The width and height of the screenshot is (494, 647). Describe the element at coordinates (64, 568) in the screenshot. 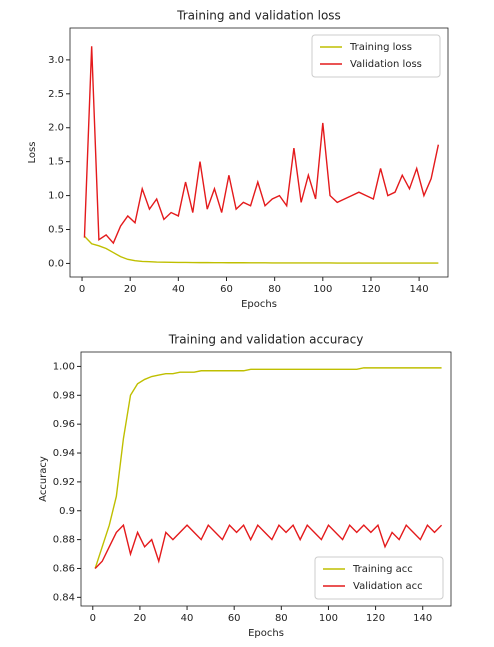

I see `y-tick-label: 0.86` at that location.